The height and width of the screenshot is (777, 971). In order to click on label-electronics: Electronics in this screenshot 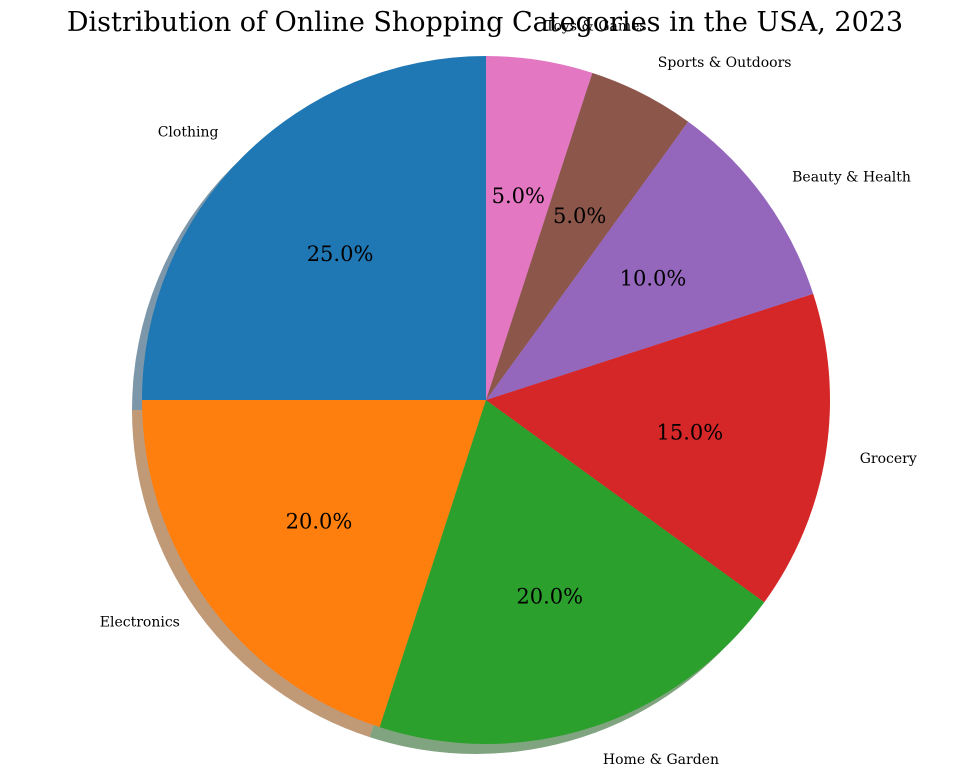, I will do `click(140, 622)`.